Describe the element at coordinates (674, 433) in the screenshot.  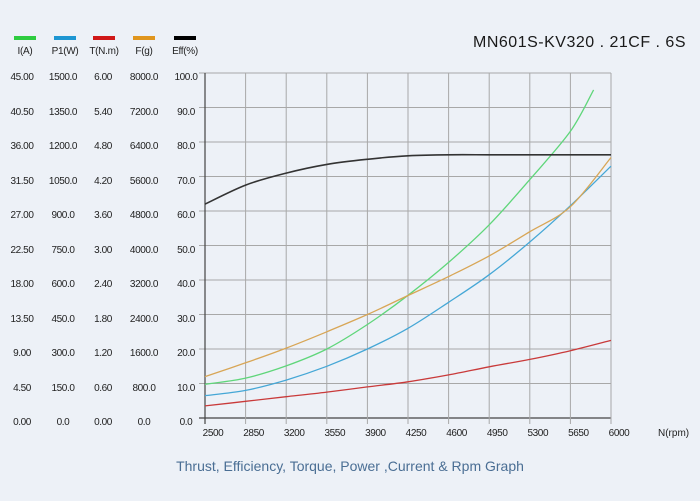
I see `x-axis-label: N(rpm)` at that location.